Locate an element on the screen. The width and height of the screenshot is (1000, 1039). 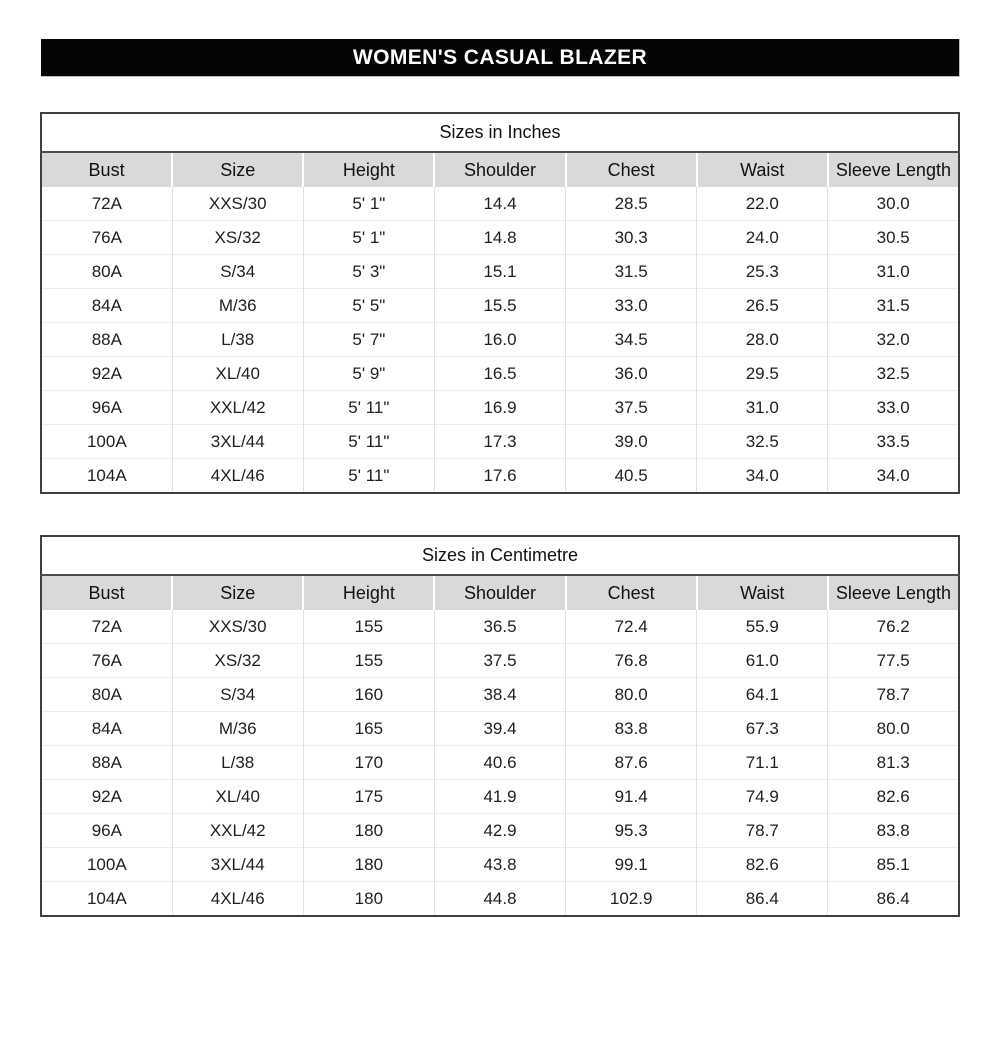
table-cell: 64.1 is located at coordinates (762, 694).